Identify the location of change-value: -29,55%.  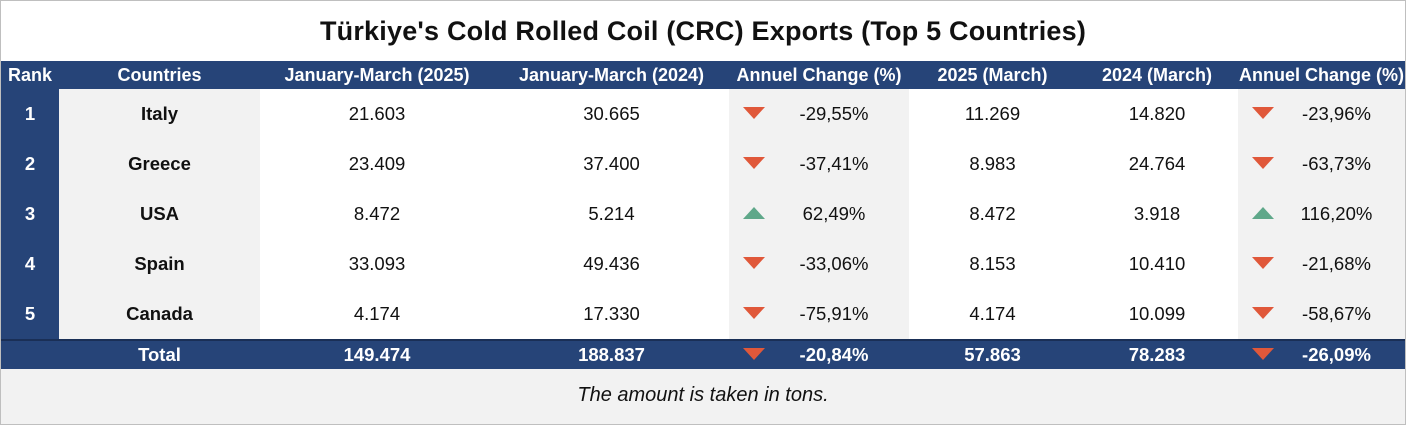
(834, 113).